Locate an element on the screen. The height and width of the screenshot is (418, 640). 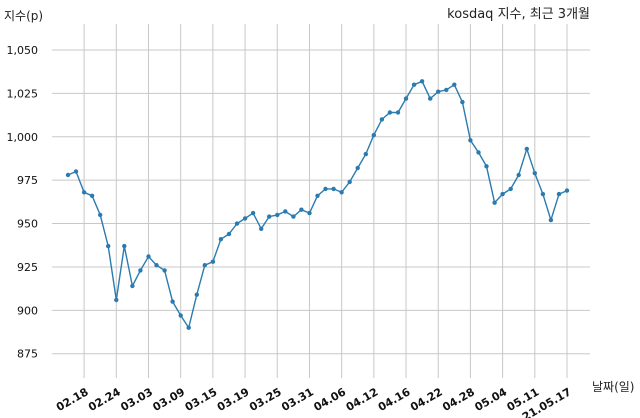
y-tick-label: 900 is located at coordinates (27, 310).